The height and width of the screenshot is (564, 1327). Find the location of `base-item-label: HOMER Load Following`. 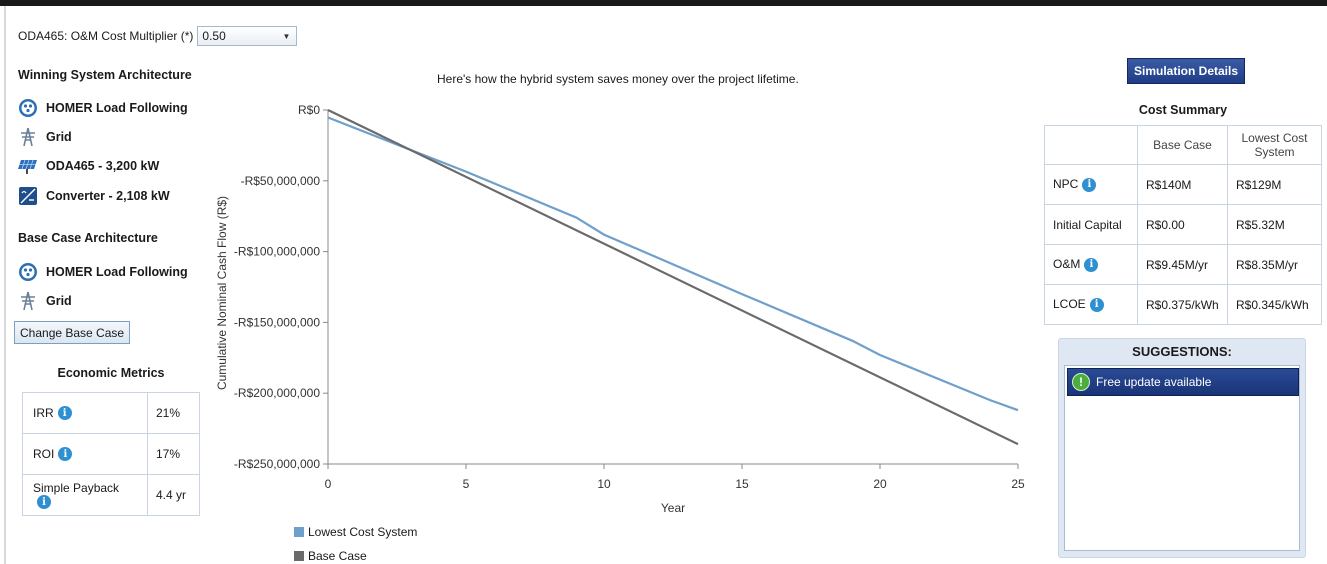

base-item-label: HOMER Load Following is located at coordinates (117, 272).